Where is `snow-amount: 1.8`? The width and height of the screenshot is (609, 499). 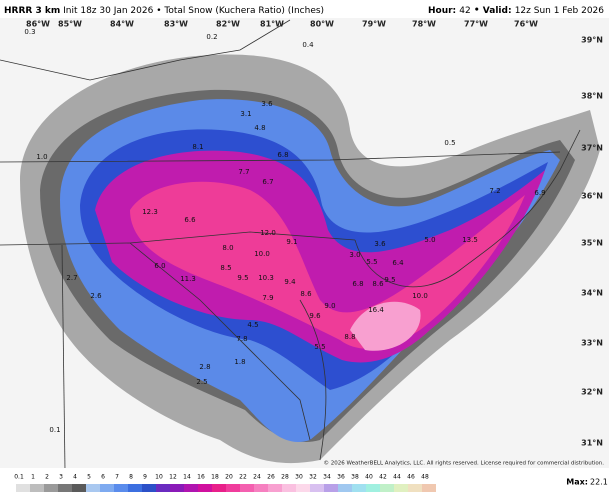
snow-amount: 1.8 is located at coordinates (239, 362).